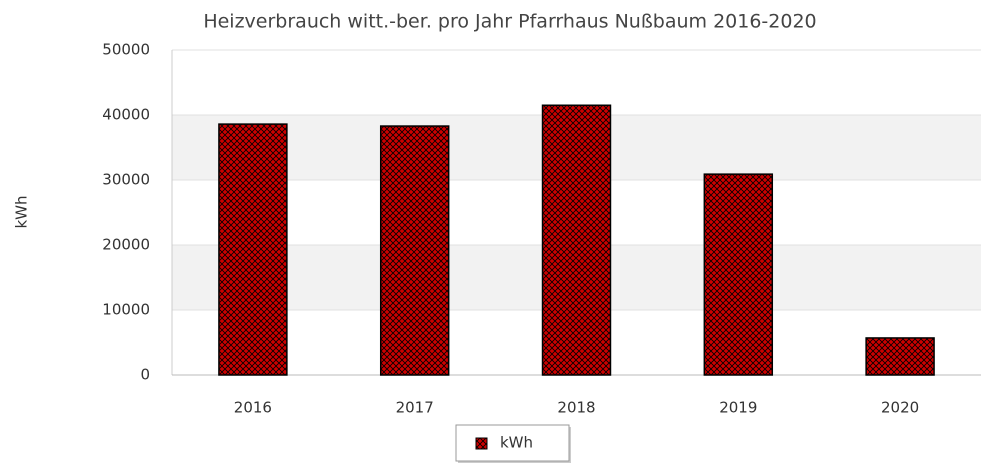  I want to click on x-tick-label: 2020, so click(900, 408).